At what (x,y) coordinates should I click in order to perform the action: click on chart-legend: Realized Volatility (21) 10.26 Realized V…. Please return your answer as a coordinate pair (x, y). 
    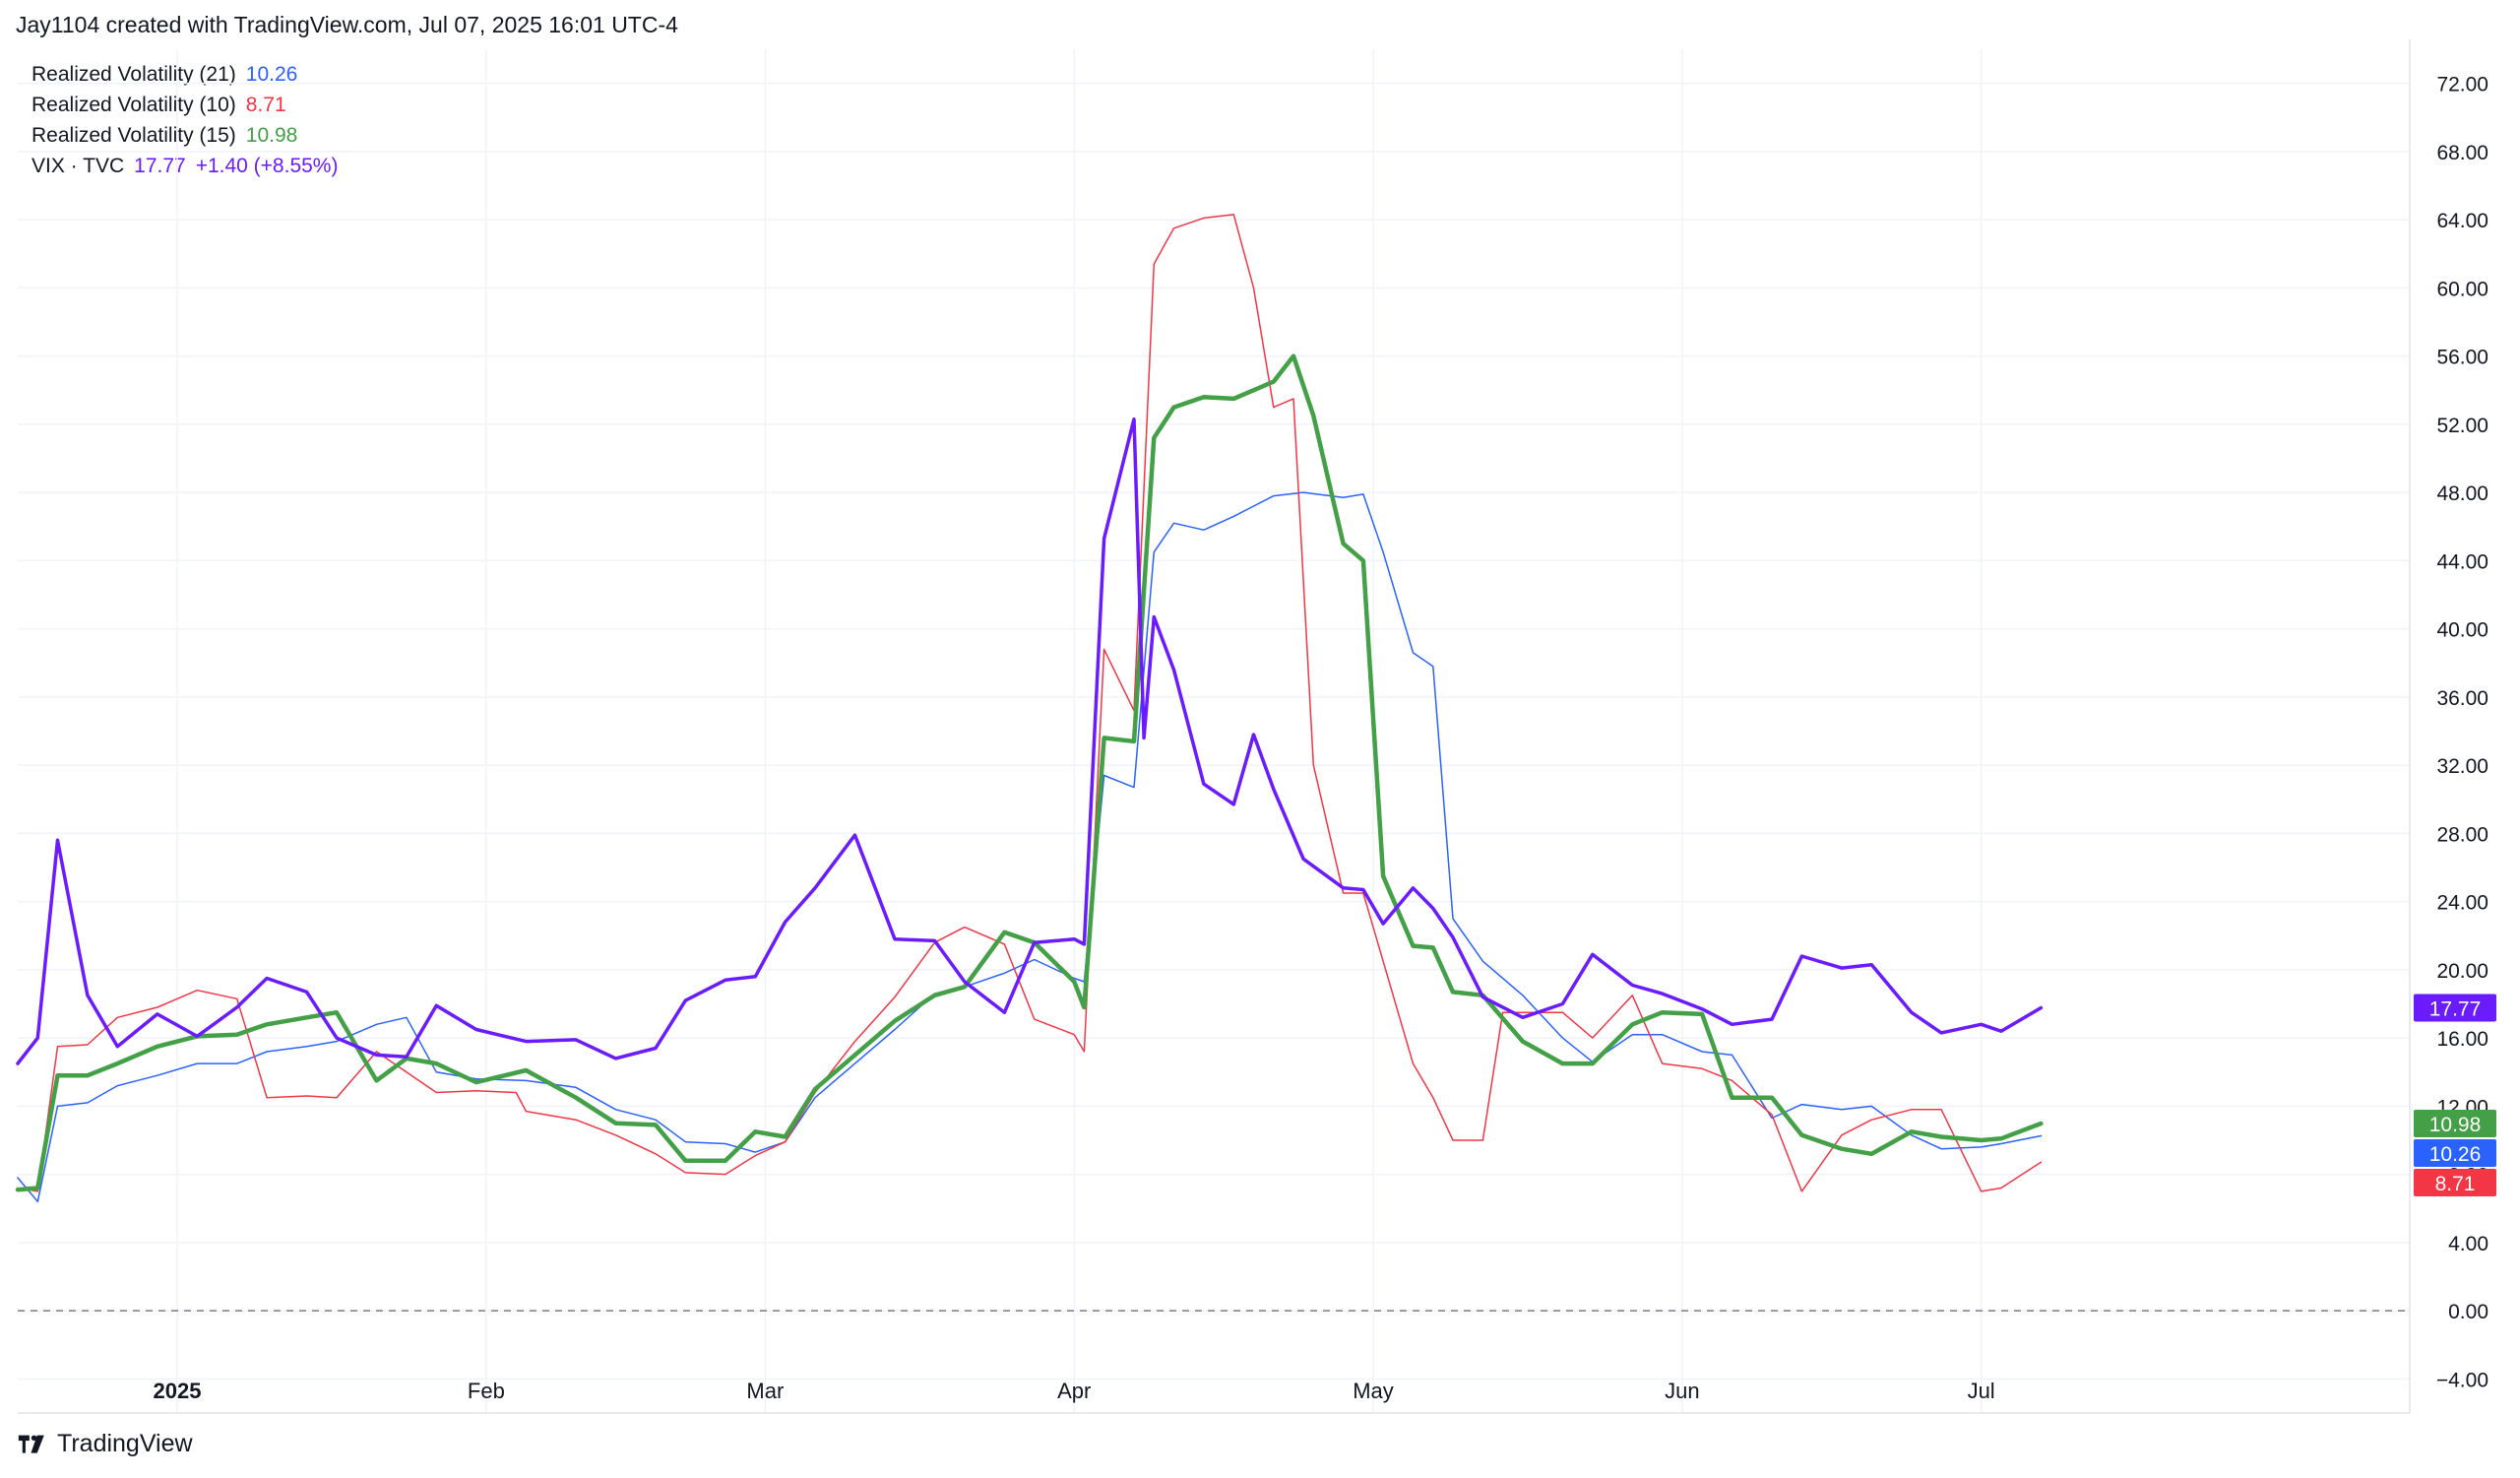
    Looking at the image, I should click on (185, 120).